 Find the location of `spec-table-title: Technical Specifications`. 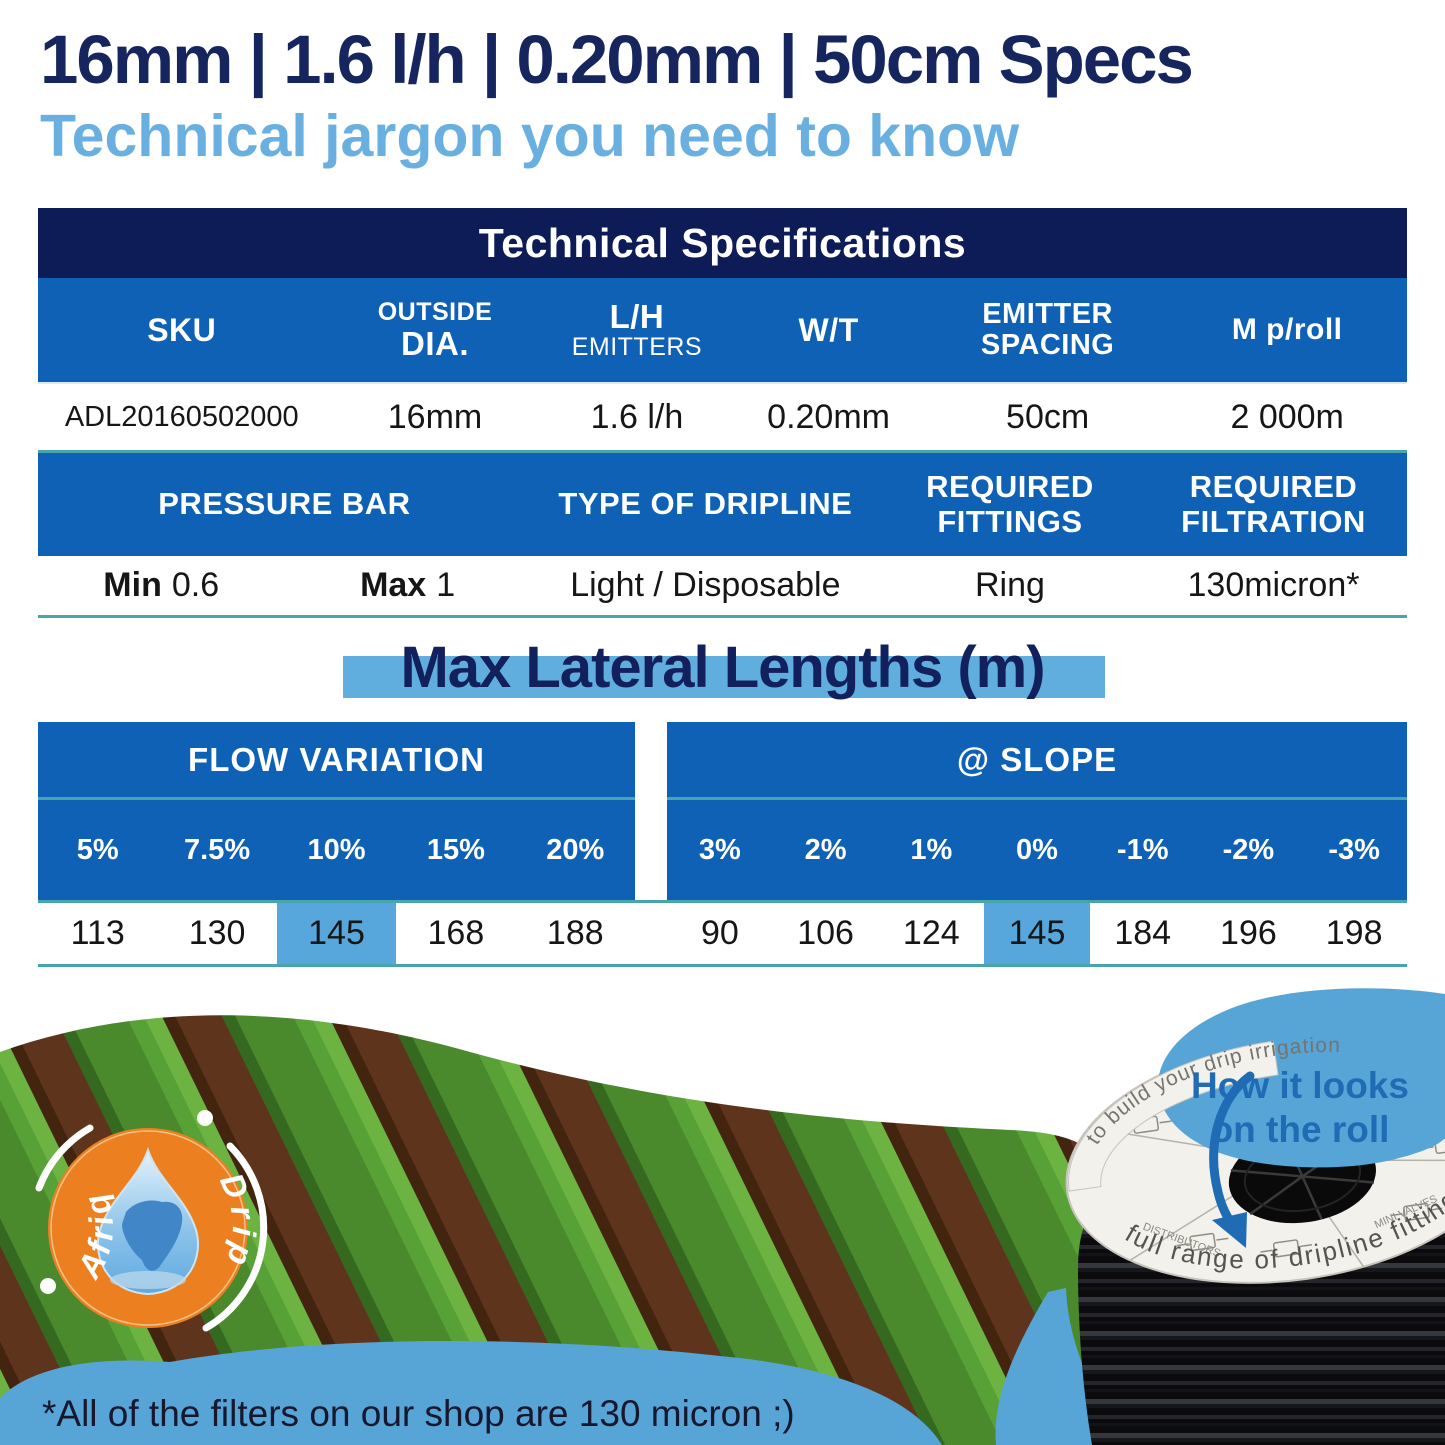

spec-table-title: Technical Specifications is located at coordinates (722, 243).